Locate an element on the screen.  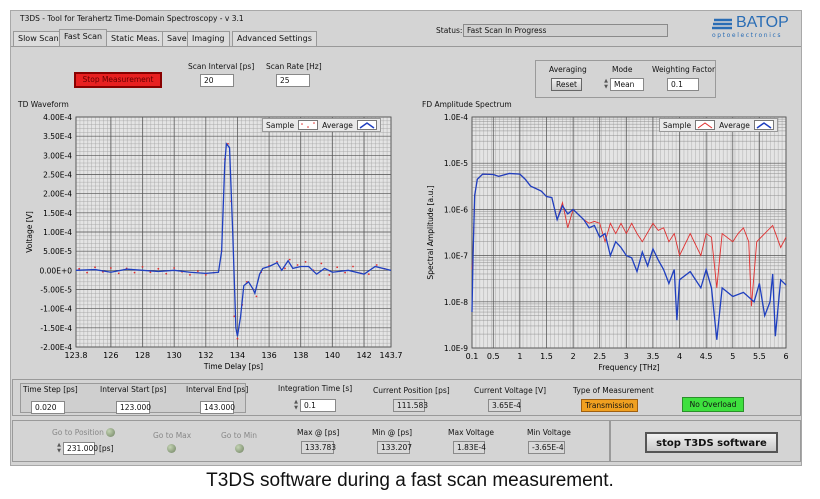
legend-average-label: Average is located at coordinates (337, 125).